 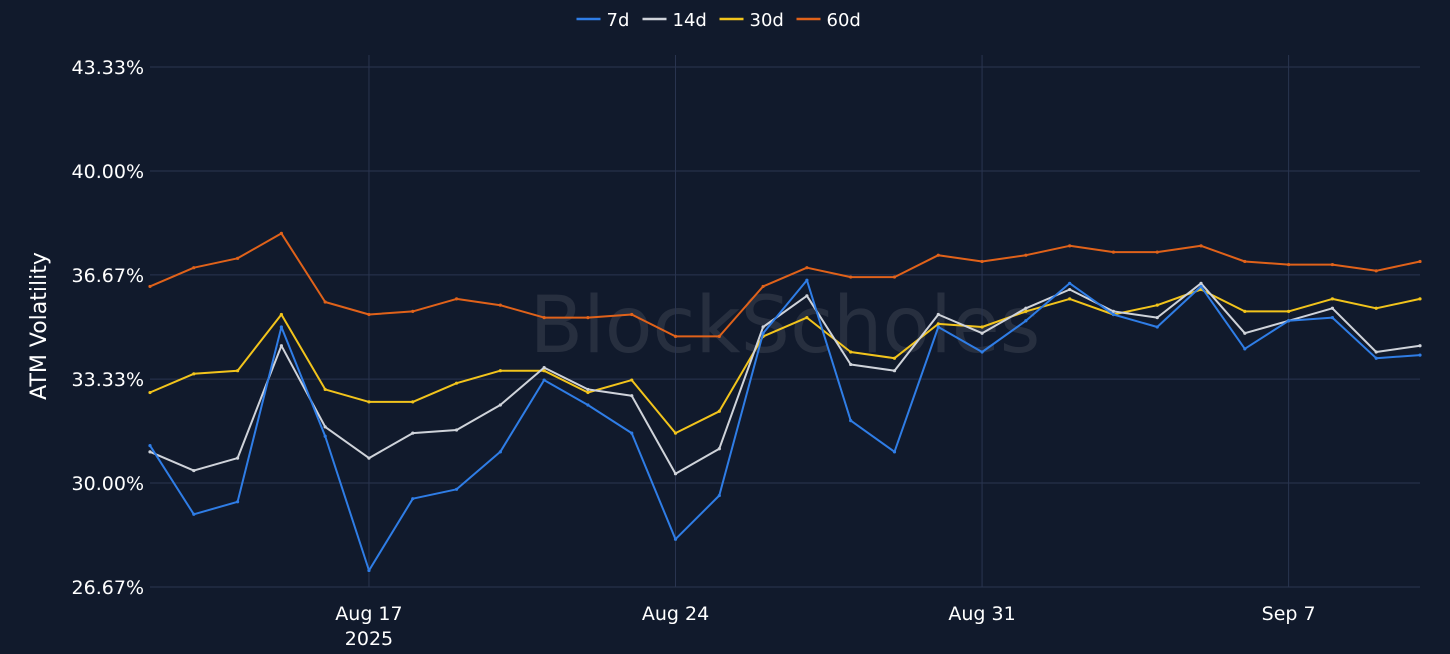 I want to click on x-tick-sublabel: 2025, so click(x=369, y=639).